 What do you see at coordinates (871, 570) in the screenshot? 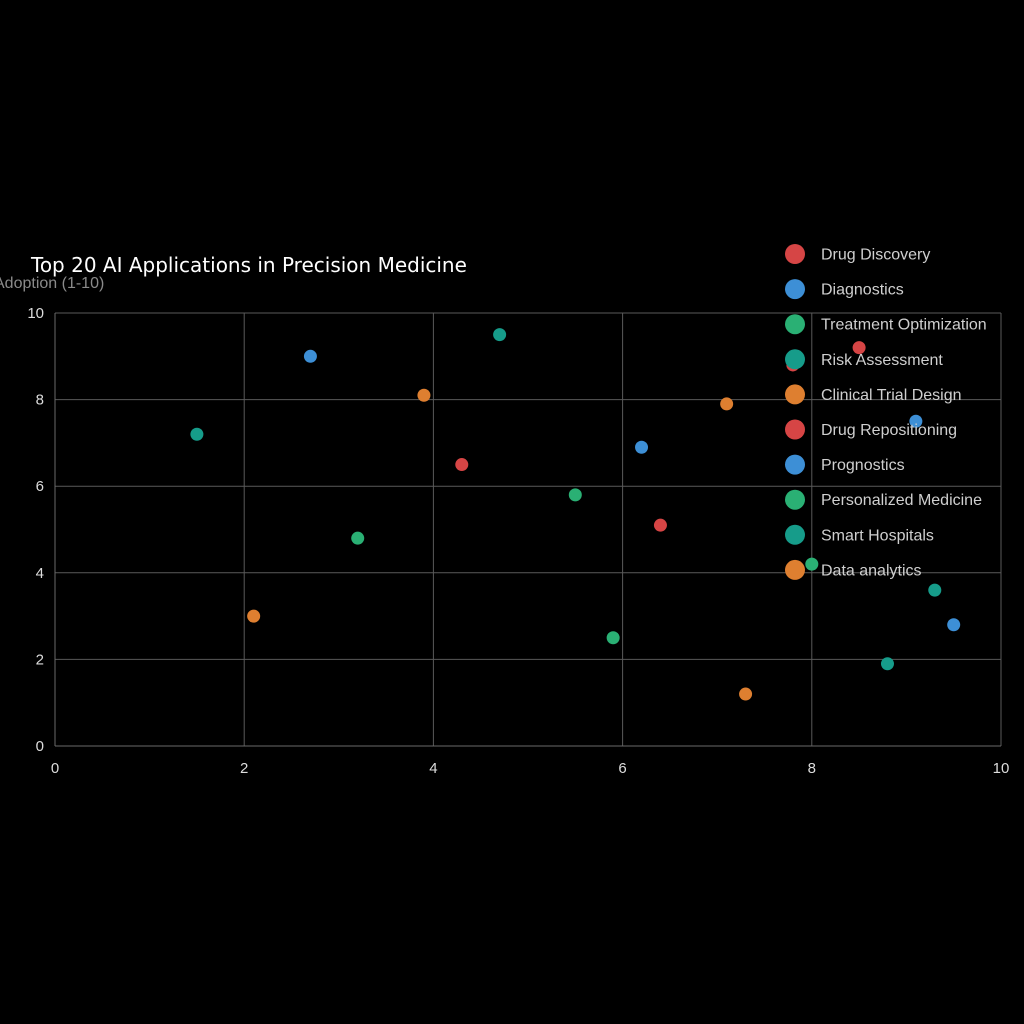
I see `legend-label: Data analytics` at bounding box center [871, 570].